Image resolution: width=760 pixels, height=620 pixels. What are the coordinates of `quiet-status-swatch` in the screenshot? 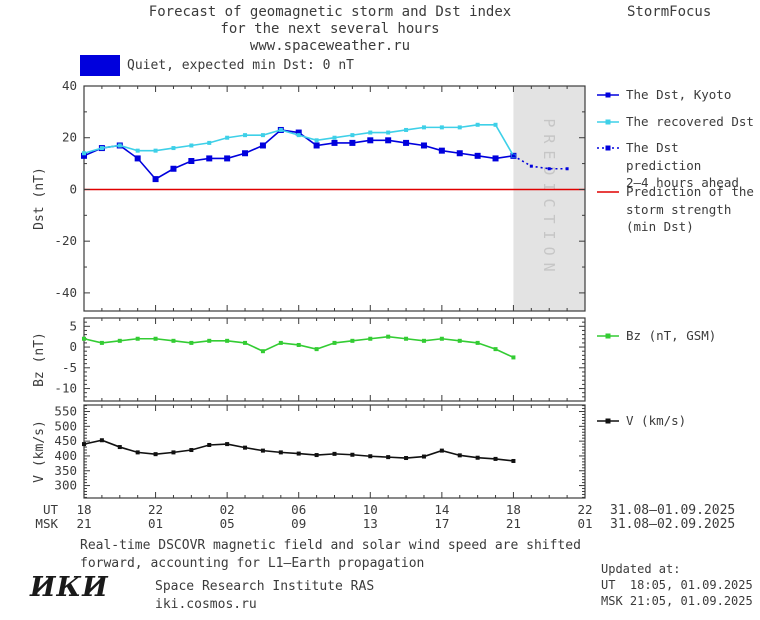 It's located at (100, 65).